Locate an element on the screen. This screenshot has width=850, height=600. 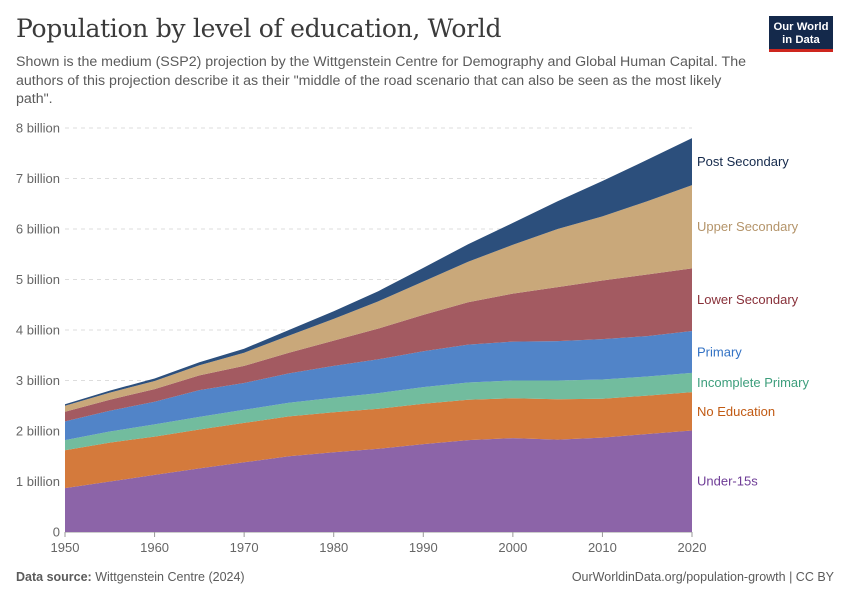
data-source: Data source: Wittgenstein Centre (2024) is located at coordinates (130, 577).